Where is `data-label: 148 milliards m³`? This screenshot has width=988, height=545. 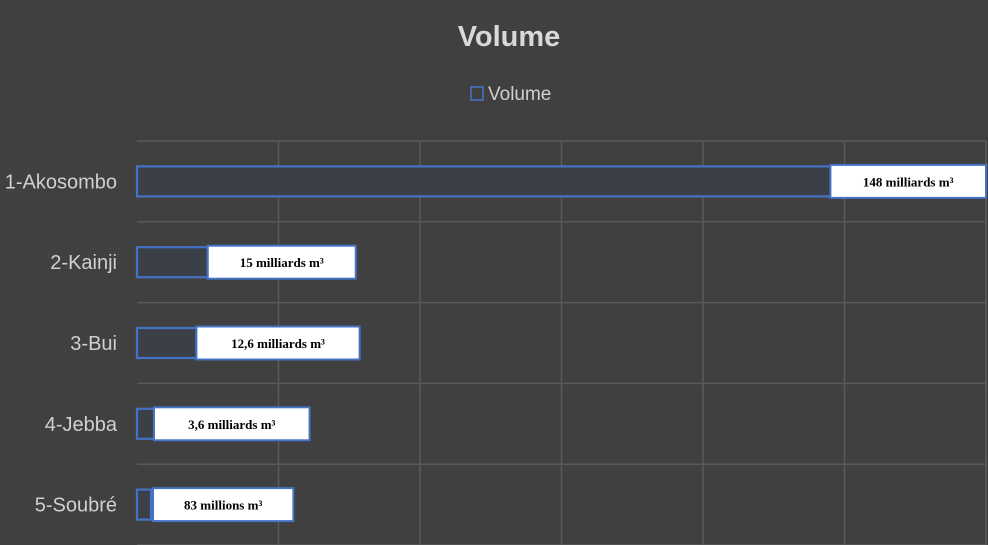 data-label: 148 milliards m³ is located at coordinates (908, 181).